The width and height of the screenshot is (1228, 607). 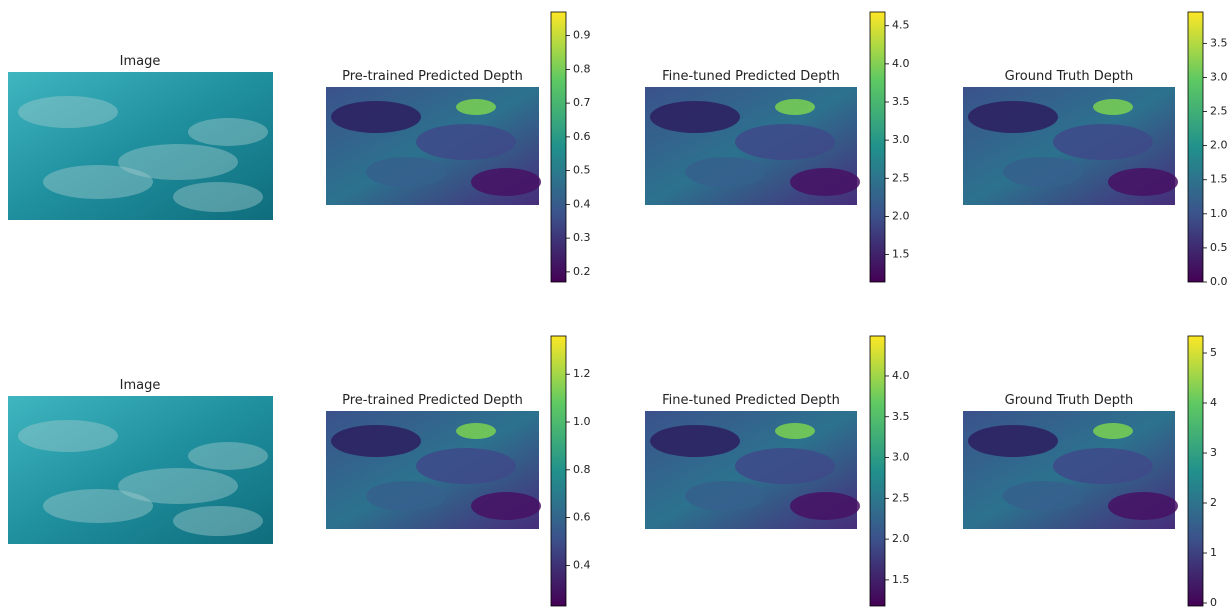 What do you see at coordinates (582, 102) in the screenshot?
I see `colorbar-tick-label: 0.7` at bounding box center [582, 102].